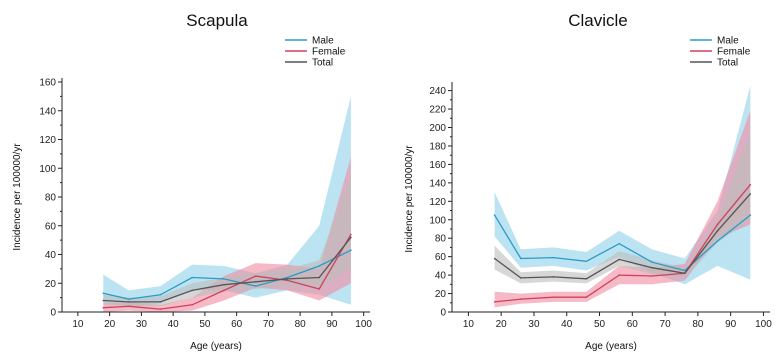  I want to click on chart-title: Scapula, so click(217, 20).